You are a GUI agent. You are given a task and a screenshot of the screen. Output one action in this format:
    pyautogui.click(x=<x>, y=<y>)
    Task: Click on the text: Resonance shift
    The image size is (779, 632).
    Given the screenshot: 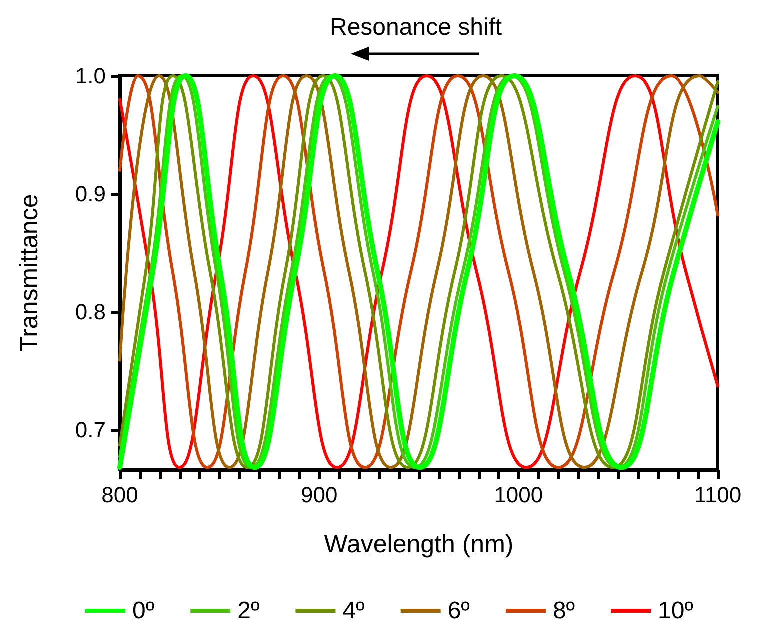 What is the action you would take?
    pyautogui.click(x=416, y=28)
    